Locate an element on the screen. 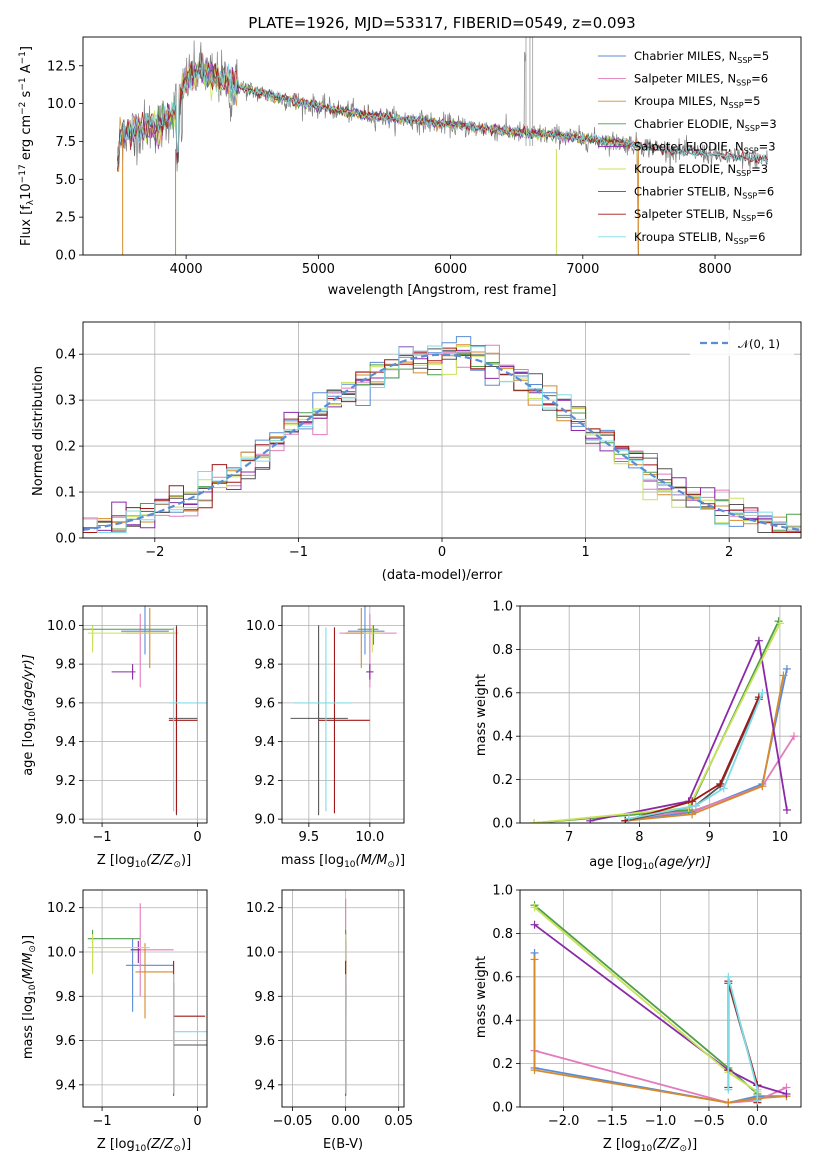  weight-vs-age-plot-area: 7 8 9 10 0.0 0.2 0.4 0.6 0.8 1.0 is located at coordinates (647, 722).